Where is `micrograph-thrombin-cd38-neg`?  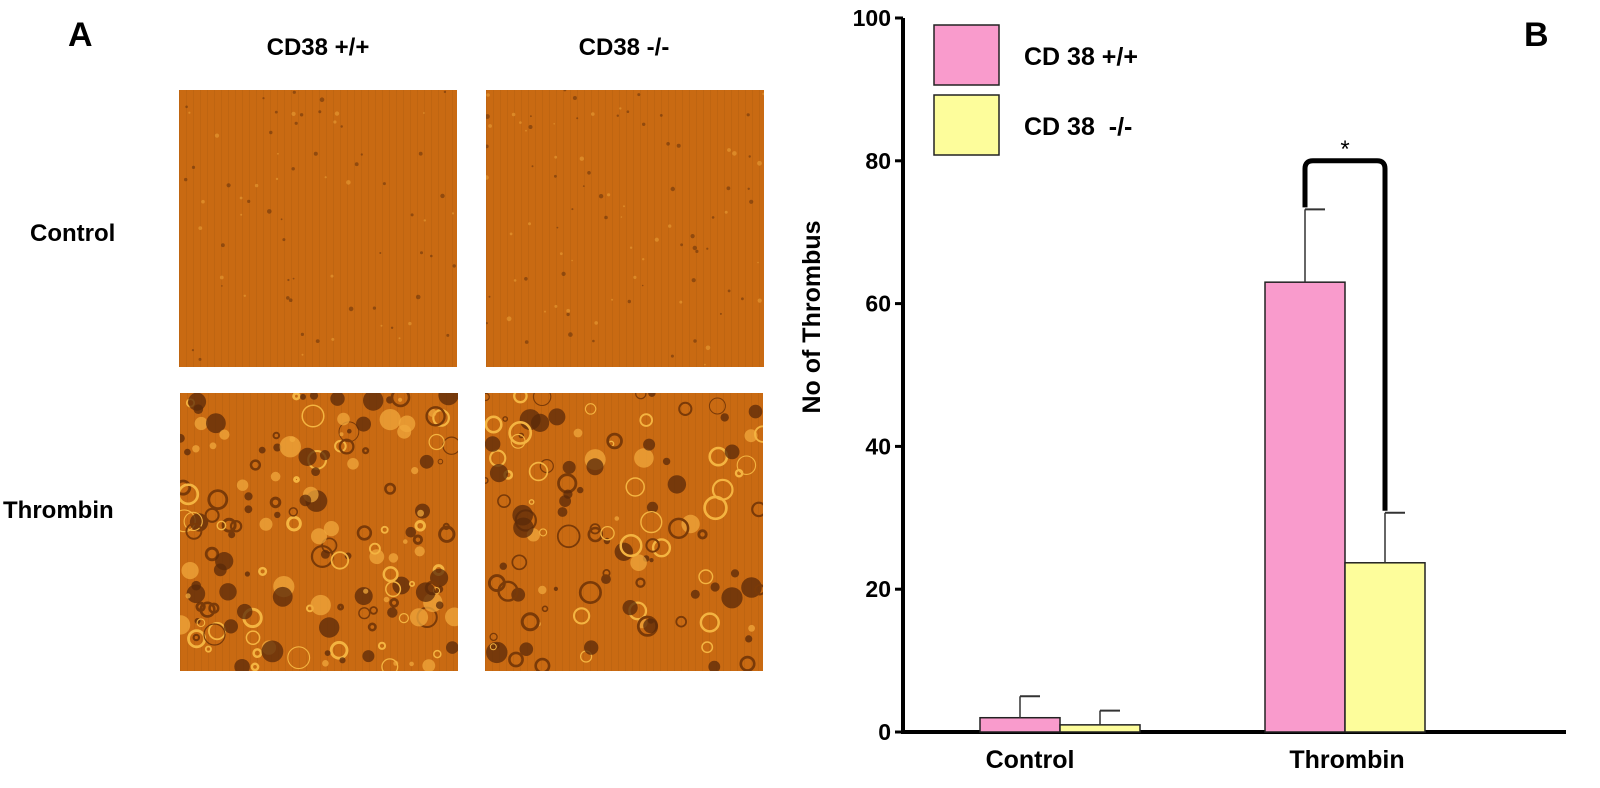 micrograph-thrombin-cd38-neg is located at coordinates (624, 532).